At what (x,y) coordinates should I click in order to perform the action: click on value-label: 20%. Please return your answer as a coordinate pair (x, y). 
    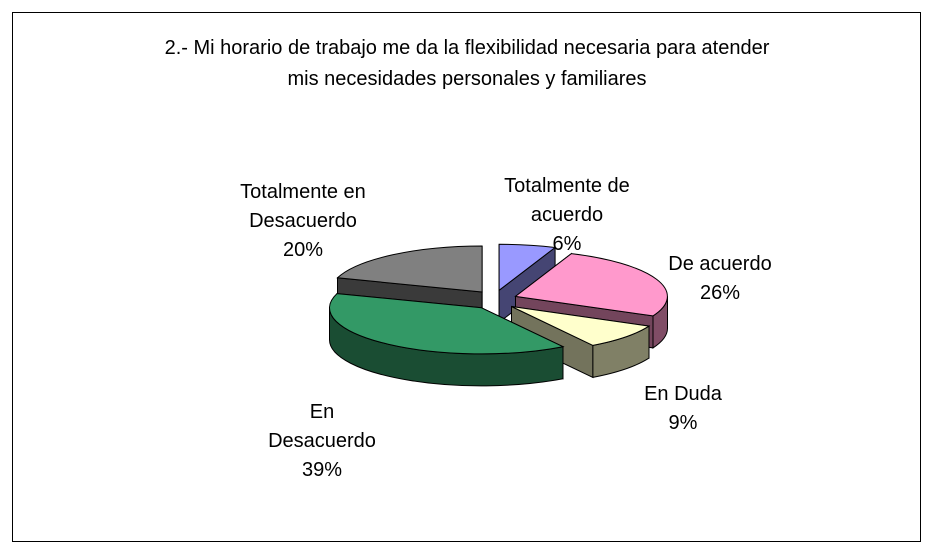
    Looking at the image, I should click on (303, 250).